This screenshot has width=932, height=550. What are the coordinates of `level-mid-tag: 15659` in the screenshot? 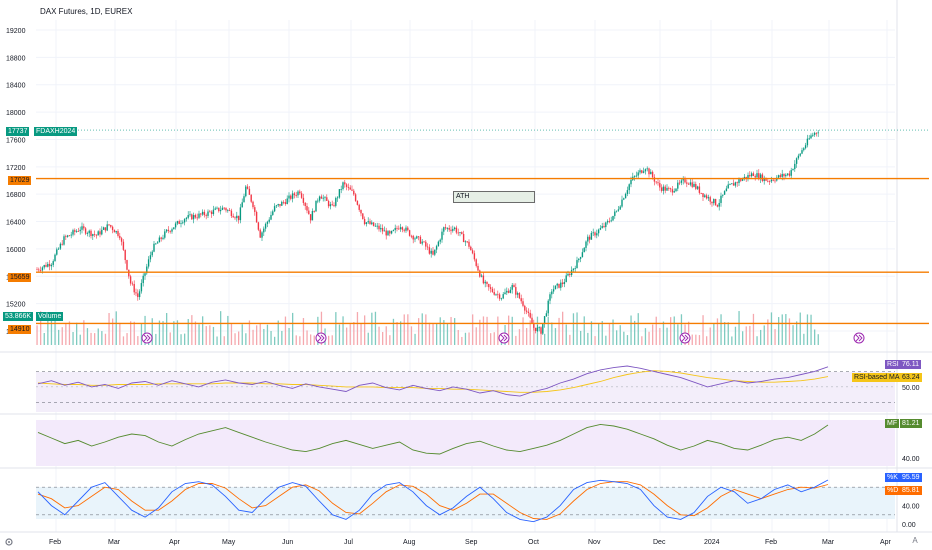 It's located at (20, 277).